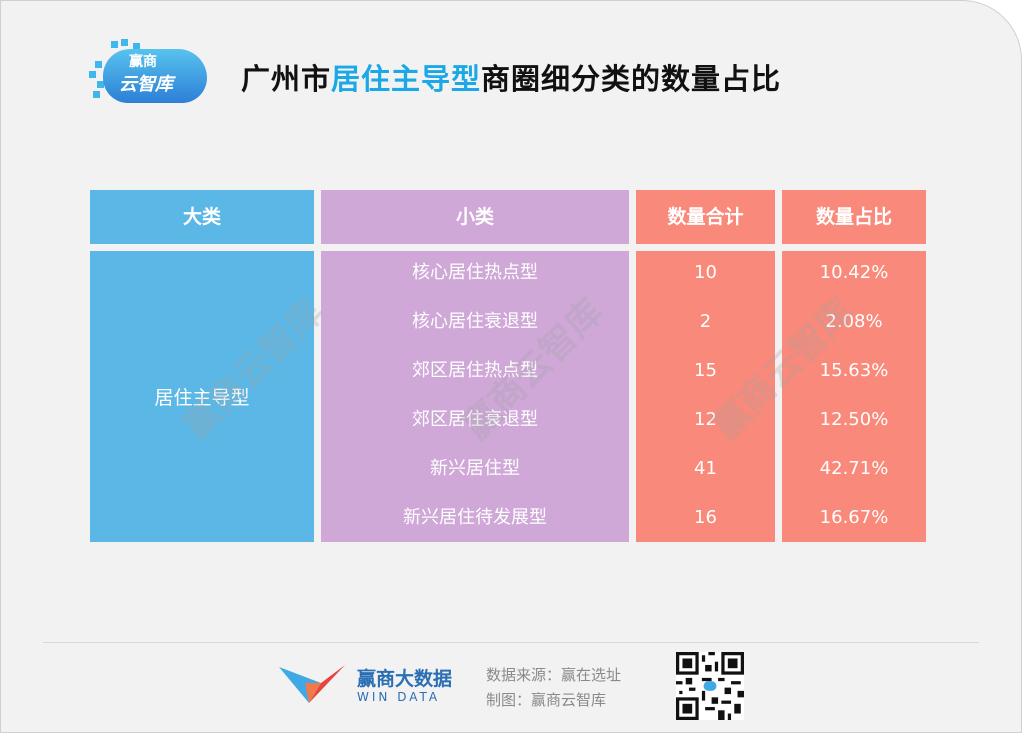 This screenshot has width=1022, height=733. Describe the element at coordinates (475, 272) in the screenshot. I see `subcategory-cell: 核心居住热点型` at that location.